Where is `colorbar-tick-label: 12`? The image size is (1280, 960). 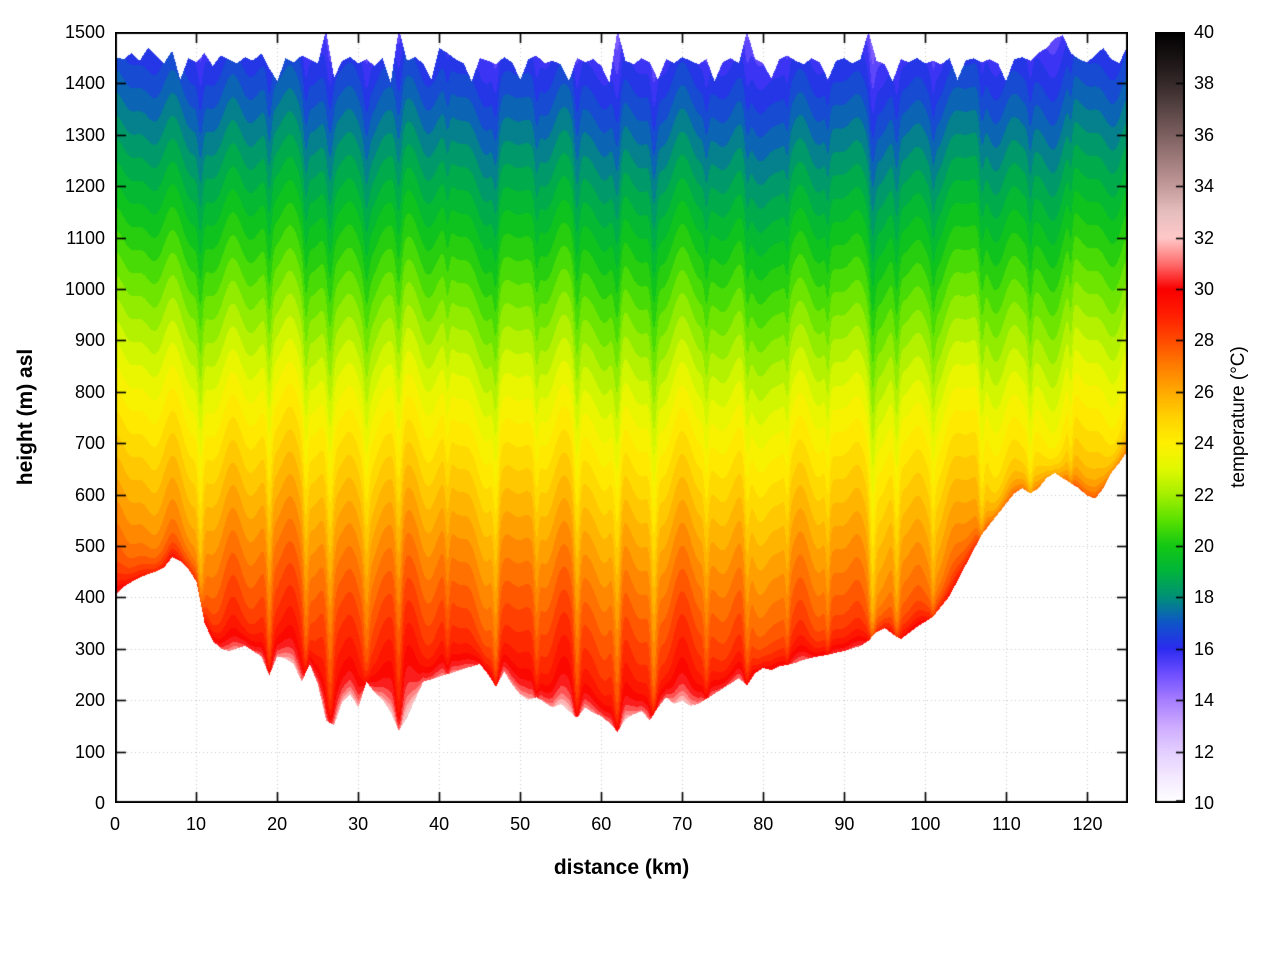 colorbar-tick-label: 12 is located at coordinates (1204, 751).